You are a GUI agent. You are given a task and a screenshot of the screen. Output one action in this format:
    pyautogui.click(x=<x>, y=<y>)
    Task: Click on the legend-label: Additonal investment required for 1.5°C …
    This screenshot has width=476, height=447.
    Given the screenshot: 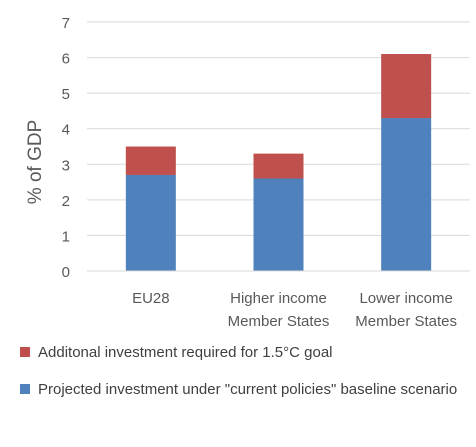 What is the action you would take?
    pyautogui.click(x=185, y=352)
    